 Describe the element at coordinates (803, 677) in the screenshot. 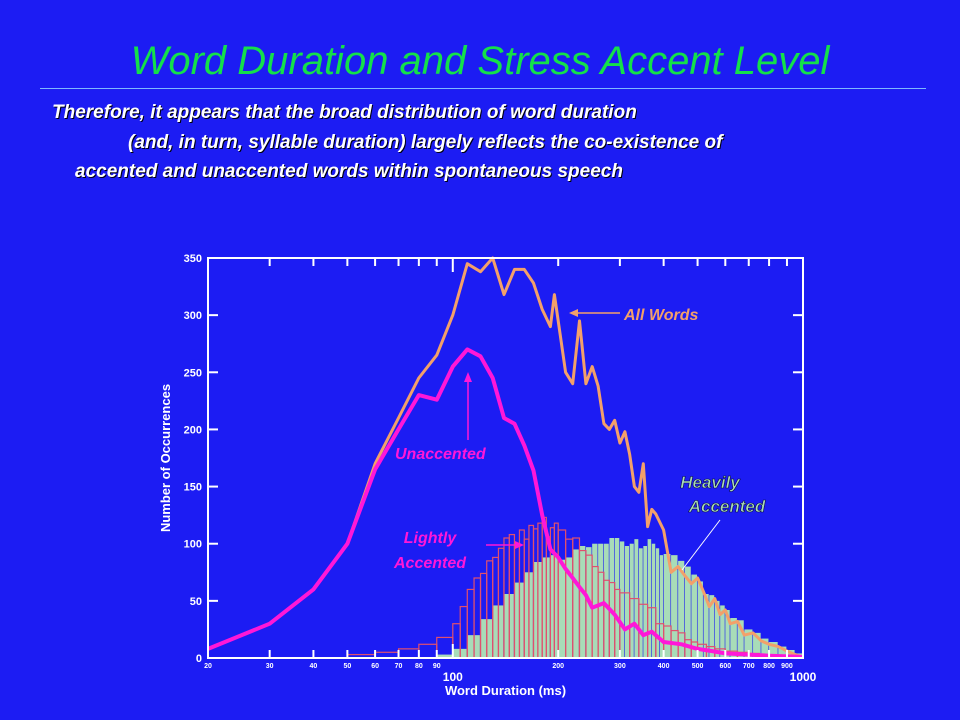

I see `x-major-tick-label: 1000` at that location.